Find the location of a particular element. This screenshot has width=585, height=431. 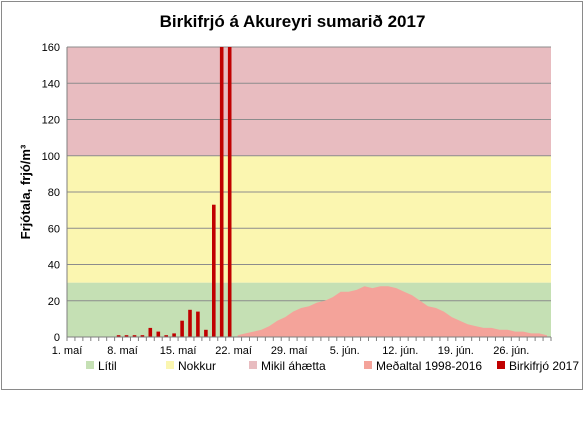

x-tick-label: 19. jún. is located at coordinates (456, 351).